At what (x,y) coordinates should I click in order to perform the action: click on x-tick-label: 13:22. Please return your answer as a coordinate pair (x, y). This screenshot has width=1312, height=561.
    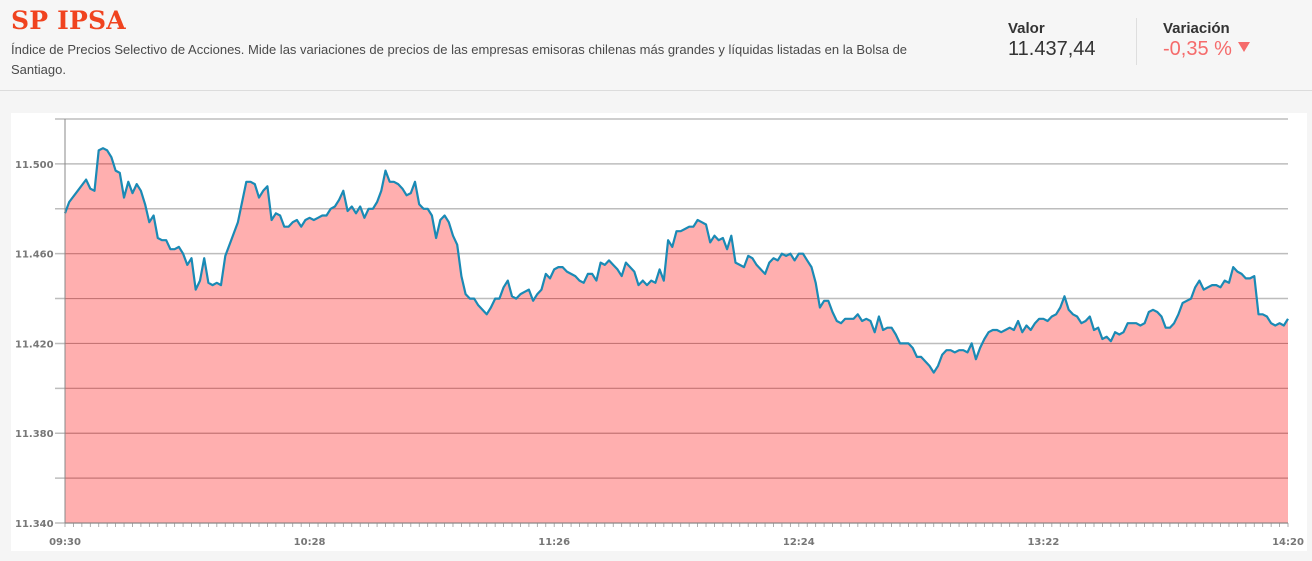
    Looking at the image, I should click on (1043, 542).